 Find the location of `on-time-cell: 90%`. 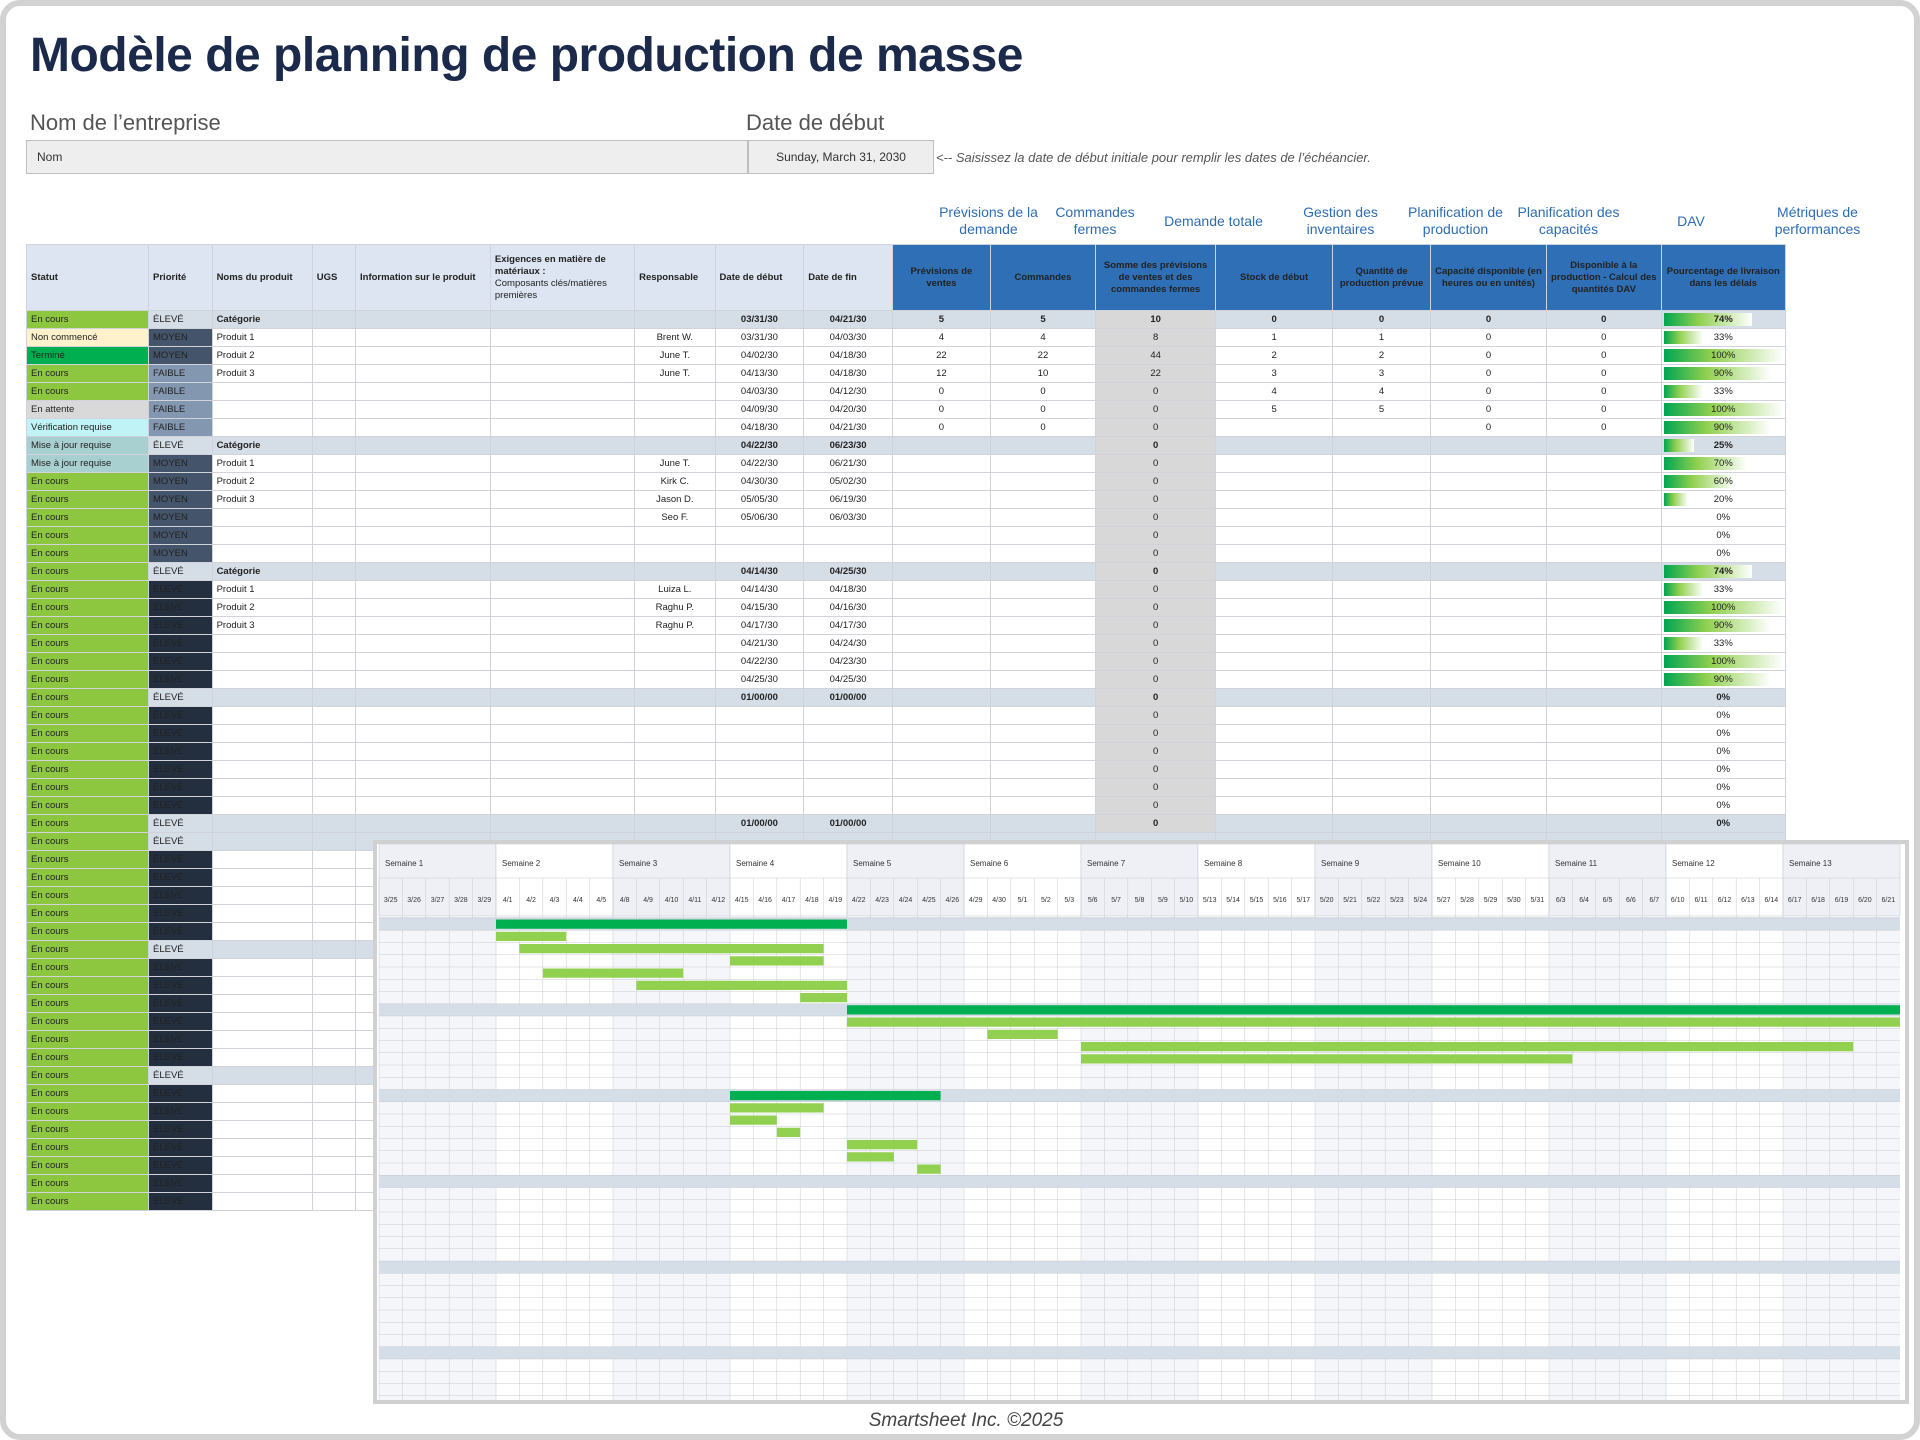

on-time-cell: 90% is located at coordinates (1723, 427).